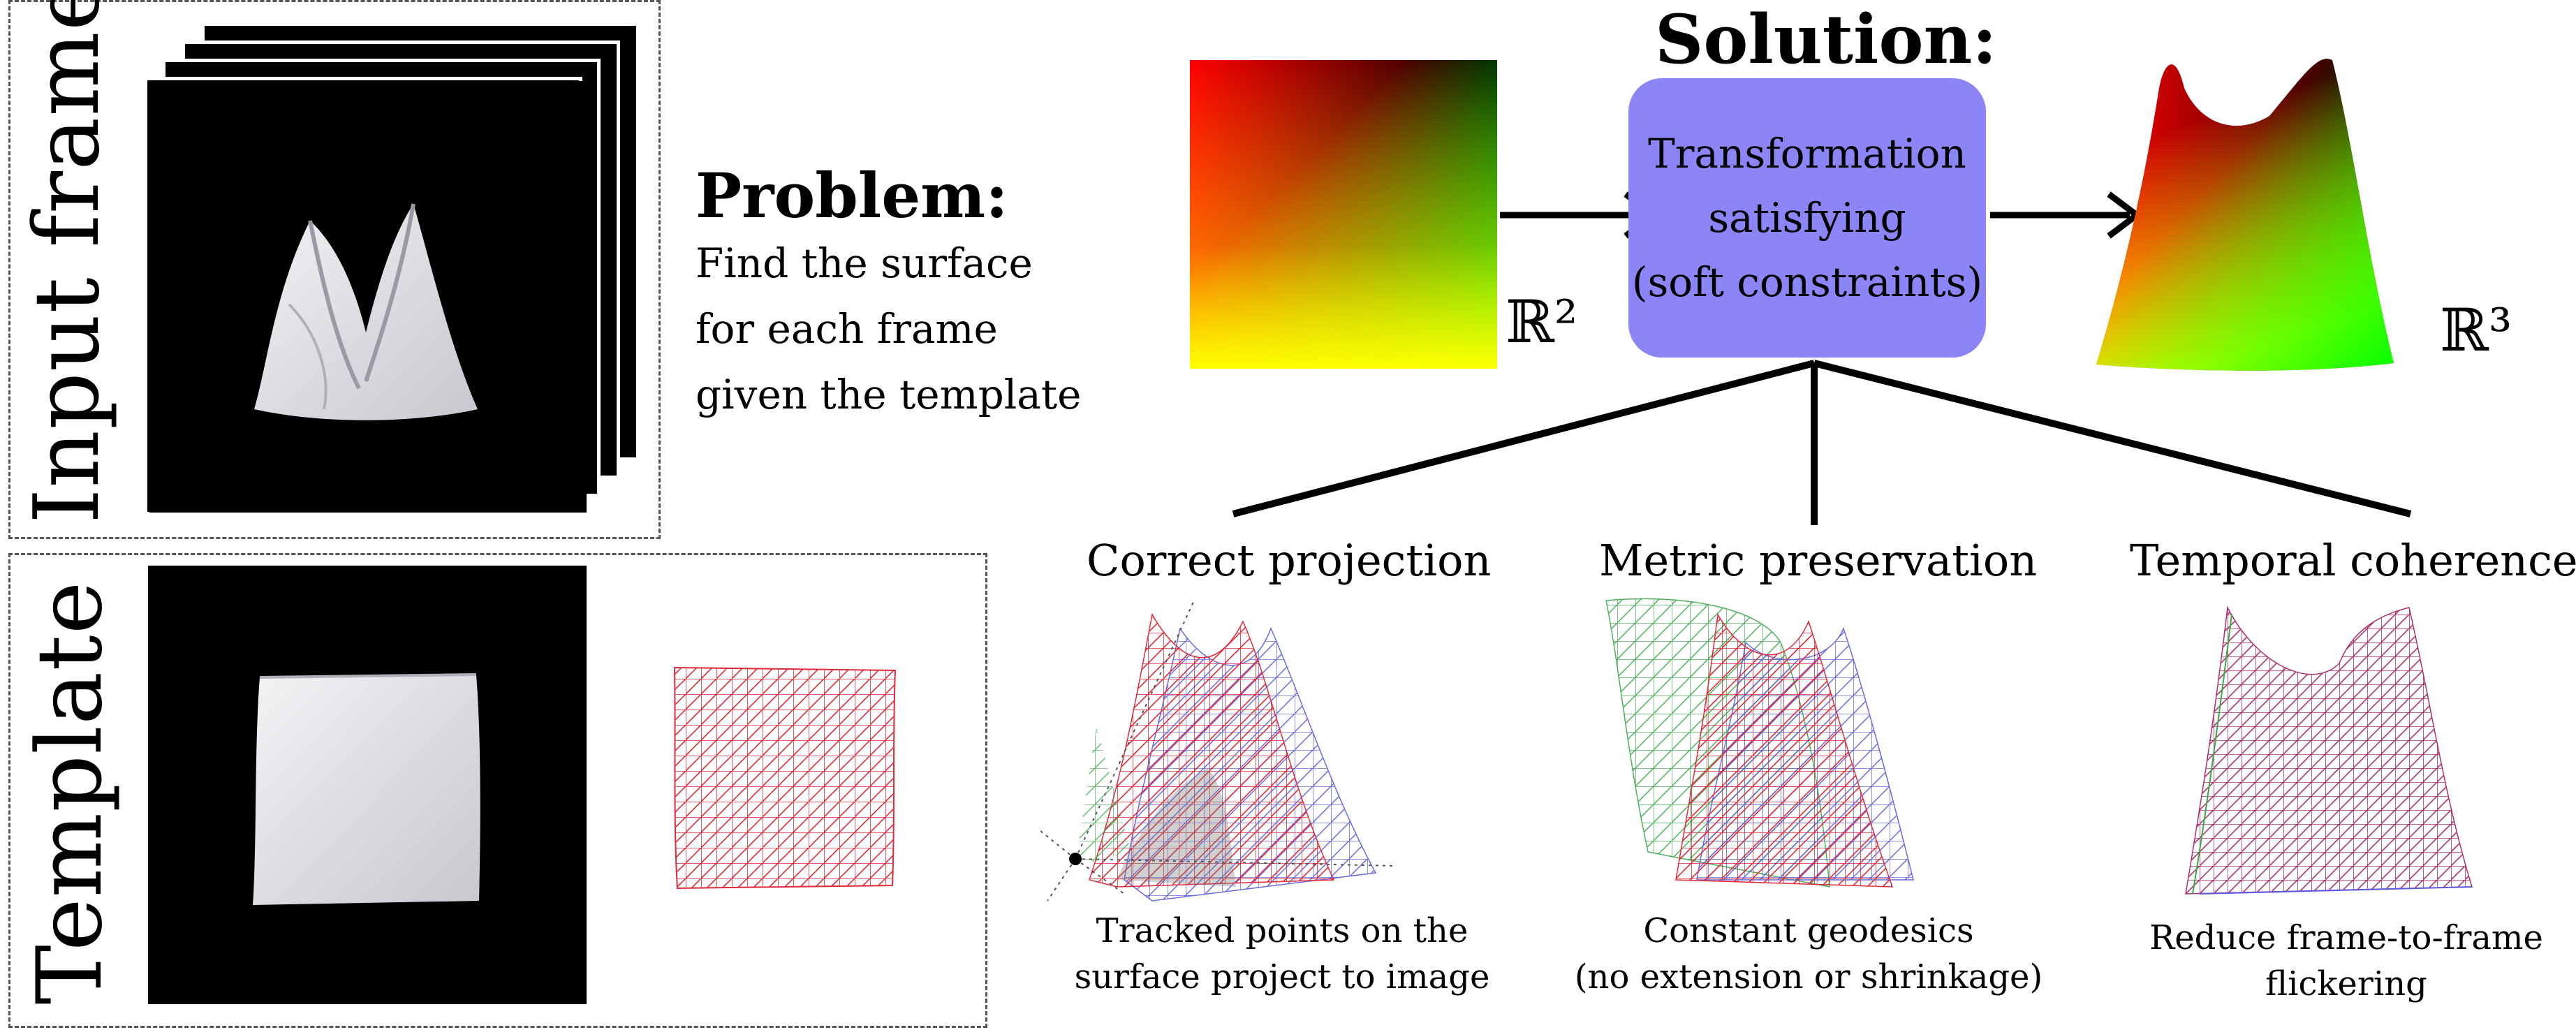 This screenshot has width=2576, height=1030. Describe the element at coordinates (2245, 215) in the screenshot. I see `r3-surface` at that location.